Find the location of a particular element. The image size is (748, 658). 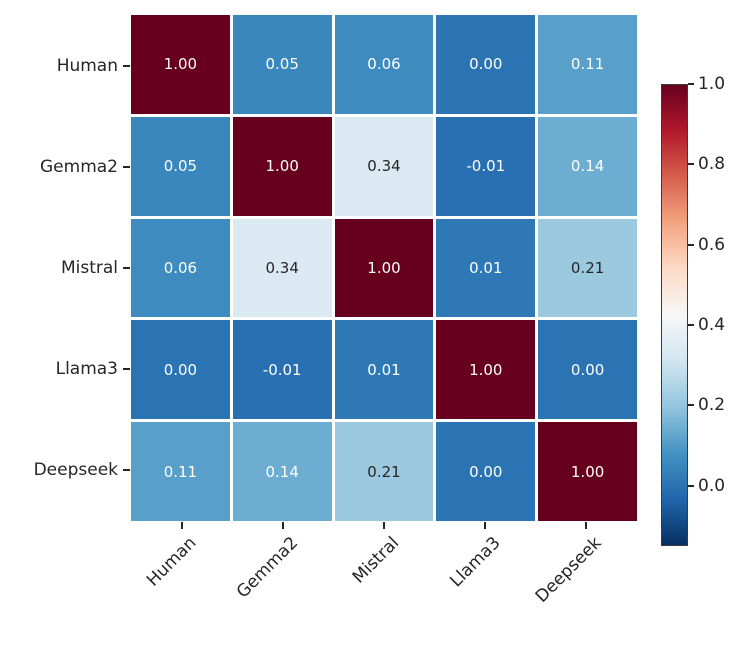

colorbar is located at coordinates (674, 315).